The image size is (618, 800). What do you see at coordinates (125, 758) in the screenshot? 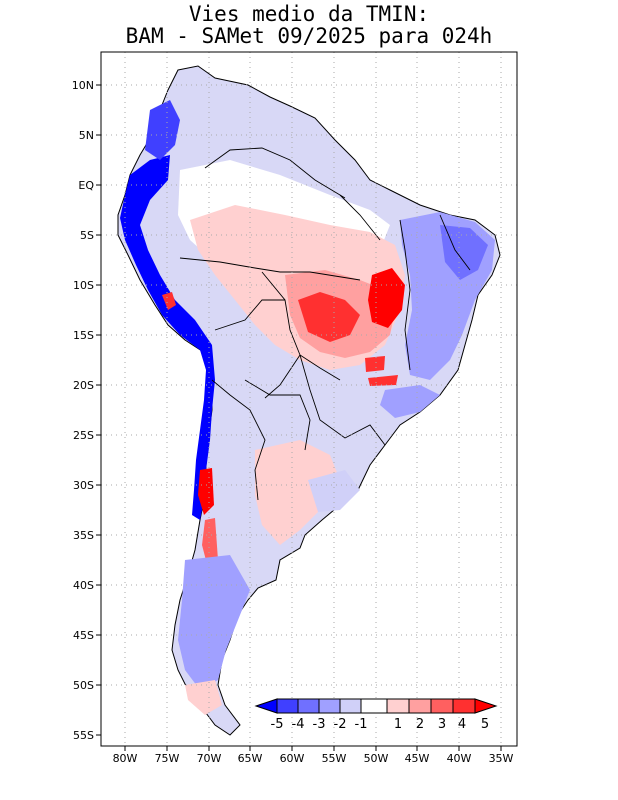
I see `lon-label: 80W` at bounding box center [125, 758].